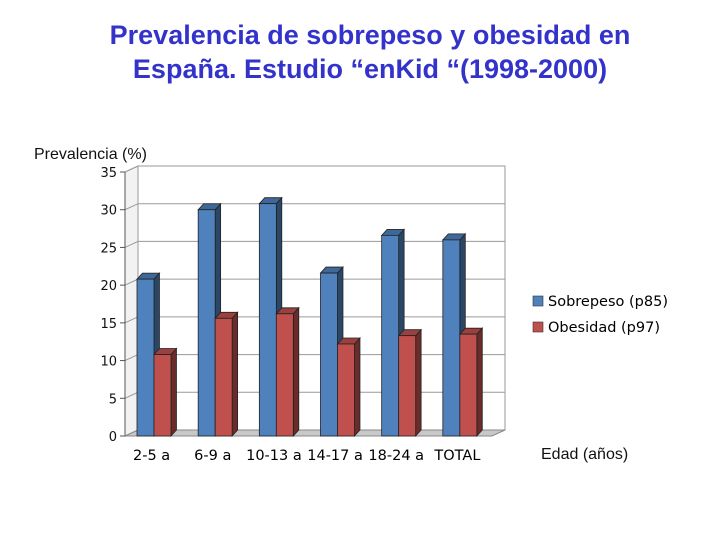  I want to click on y-tick-label: 15, so click(108, 324).